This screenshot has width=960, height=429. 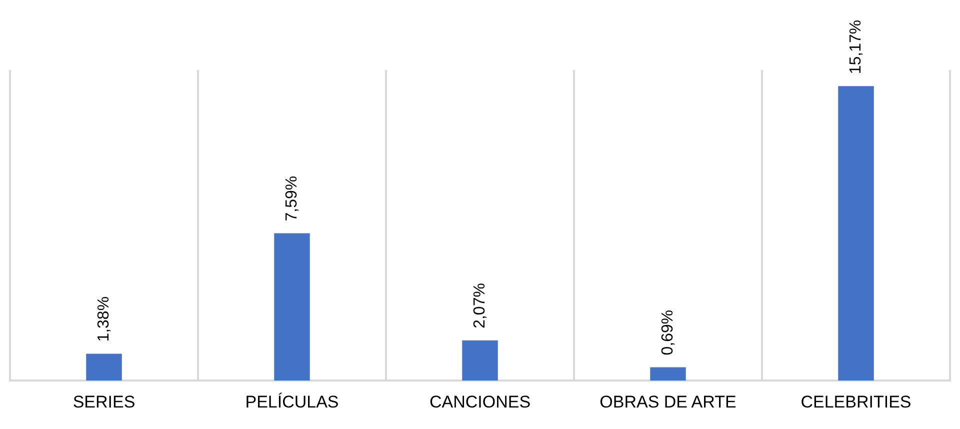 What do you see at coordinates (855, 47) in the screenshot?
I see `data-label: 15,17%` at bounding box center [855, 47].